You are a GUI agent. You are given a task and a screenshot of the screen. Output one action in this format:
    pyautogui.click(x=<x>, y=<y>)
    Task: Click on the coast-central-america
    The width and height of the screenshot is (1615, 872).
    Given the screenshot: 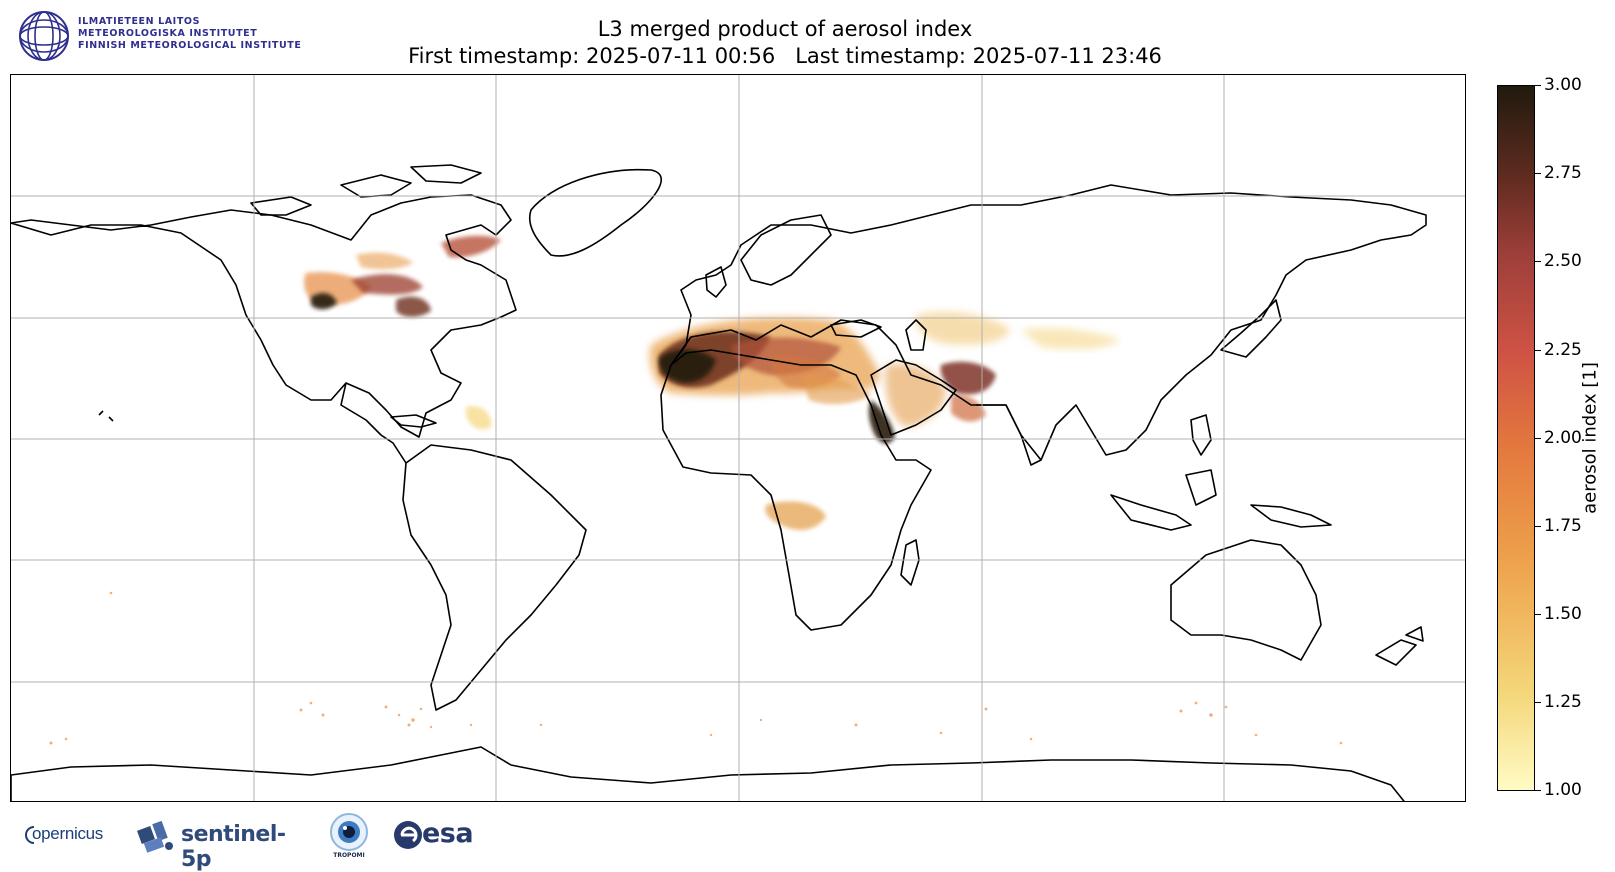 What is the action you would take?
    pyautogui.click(x=373, y=423)
    